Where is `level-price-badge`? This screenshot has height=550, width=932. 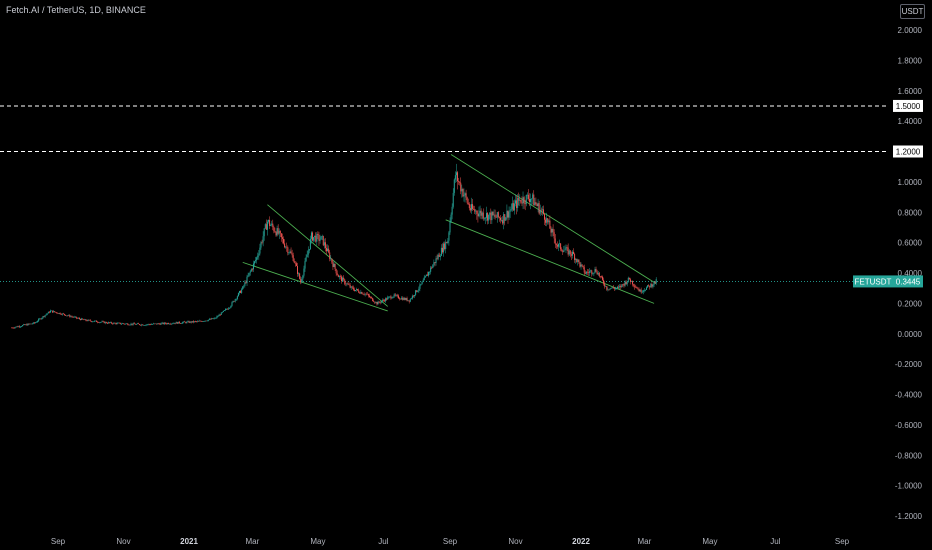
level-price-badge is located at coordinates (908, 151).